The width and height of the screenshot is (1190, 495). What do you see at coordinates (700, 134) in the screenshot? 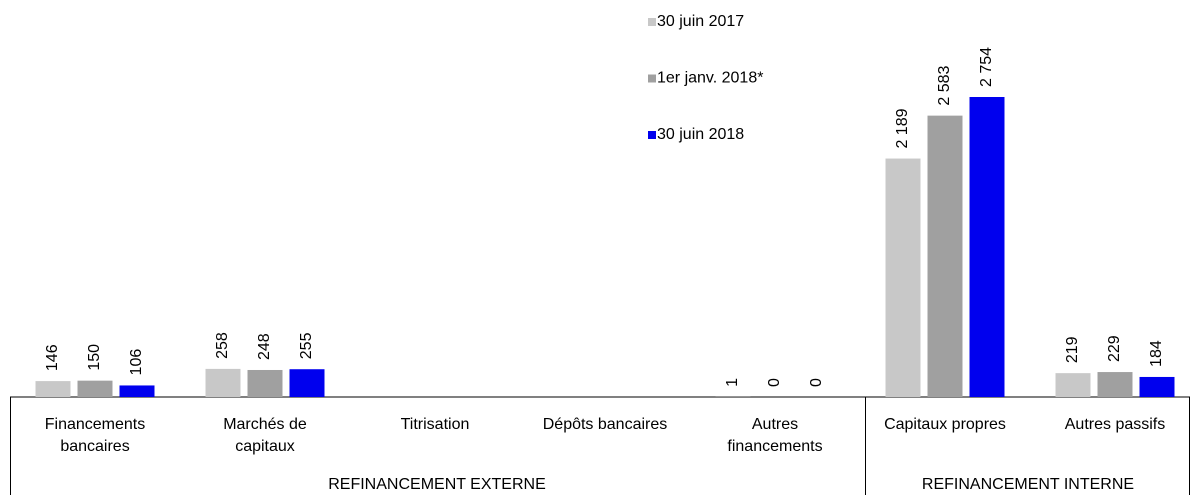
I see `legend-label: 30 juin 2018` at bounding box center [700, 134].